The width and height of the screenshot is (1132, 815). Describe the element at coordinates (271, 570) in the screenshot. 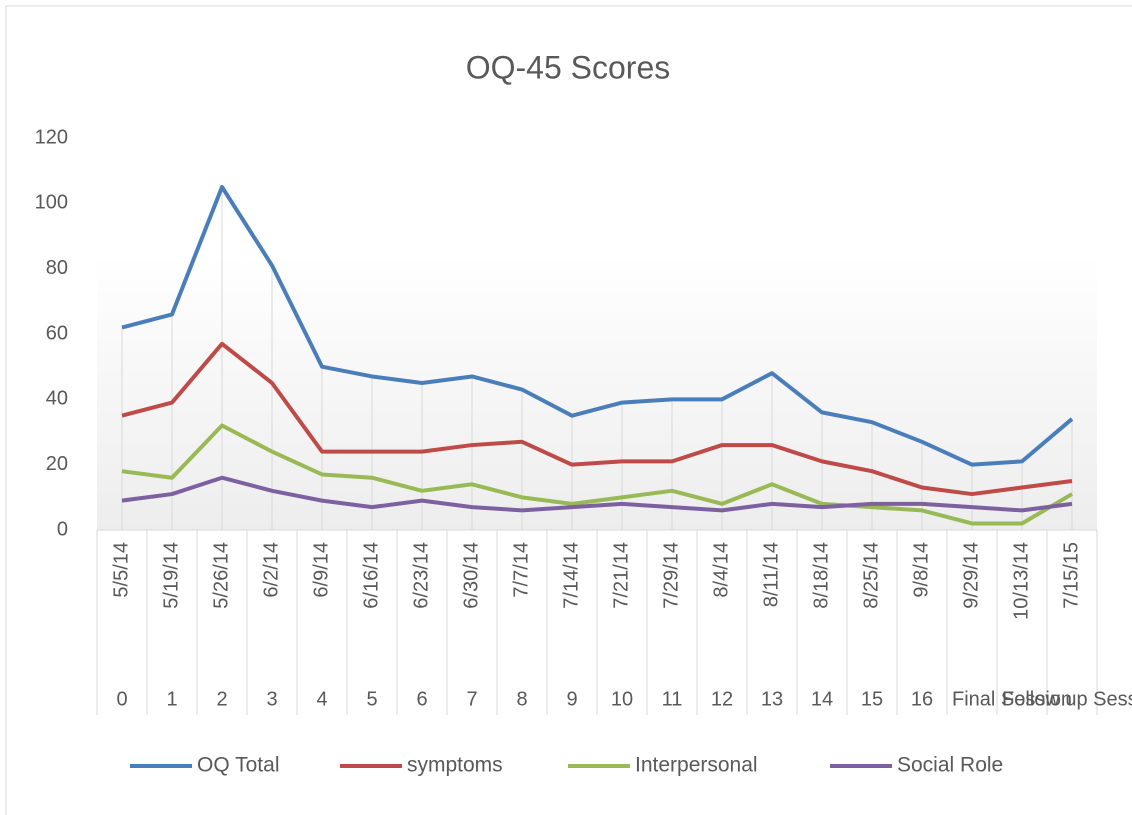

I see `x-tick-label: 6/2/14` at that location.